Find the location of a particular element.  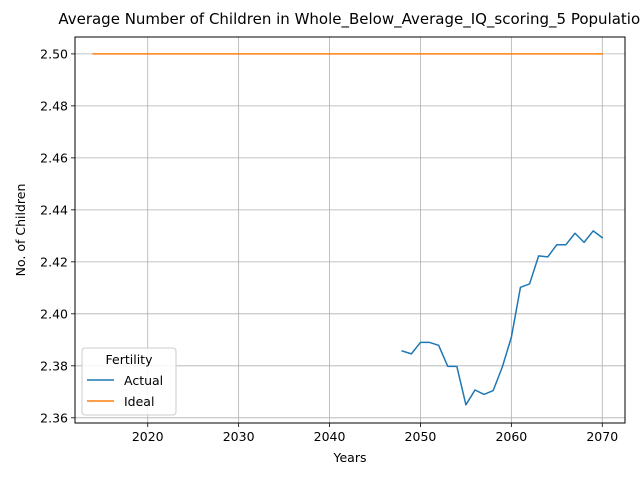

y-tick-label: 2.44 is located at coordinates (54, 209).